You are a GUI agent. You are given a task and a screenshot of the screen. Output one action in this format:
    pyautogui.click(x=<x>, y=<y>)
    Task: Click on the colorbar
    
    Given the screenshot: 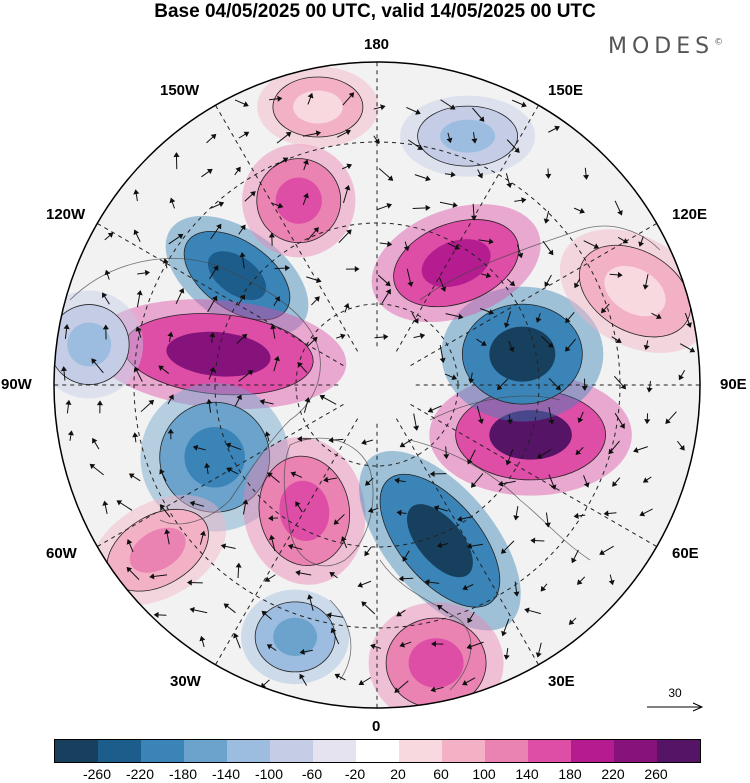 What is the action you would take?
    pyautogui.click(x=377, y=751)
    